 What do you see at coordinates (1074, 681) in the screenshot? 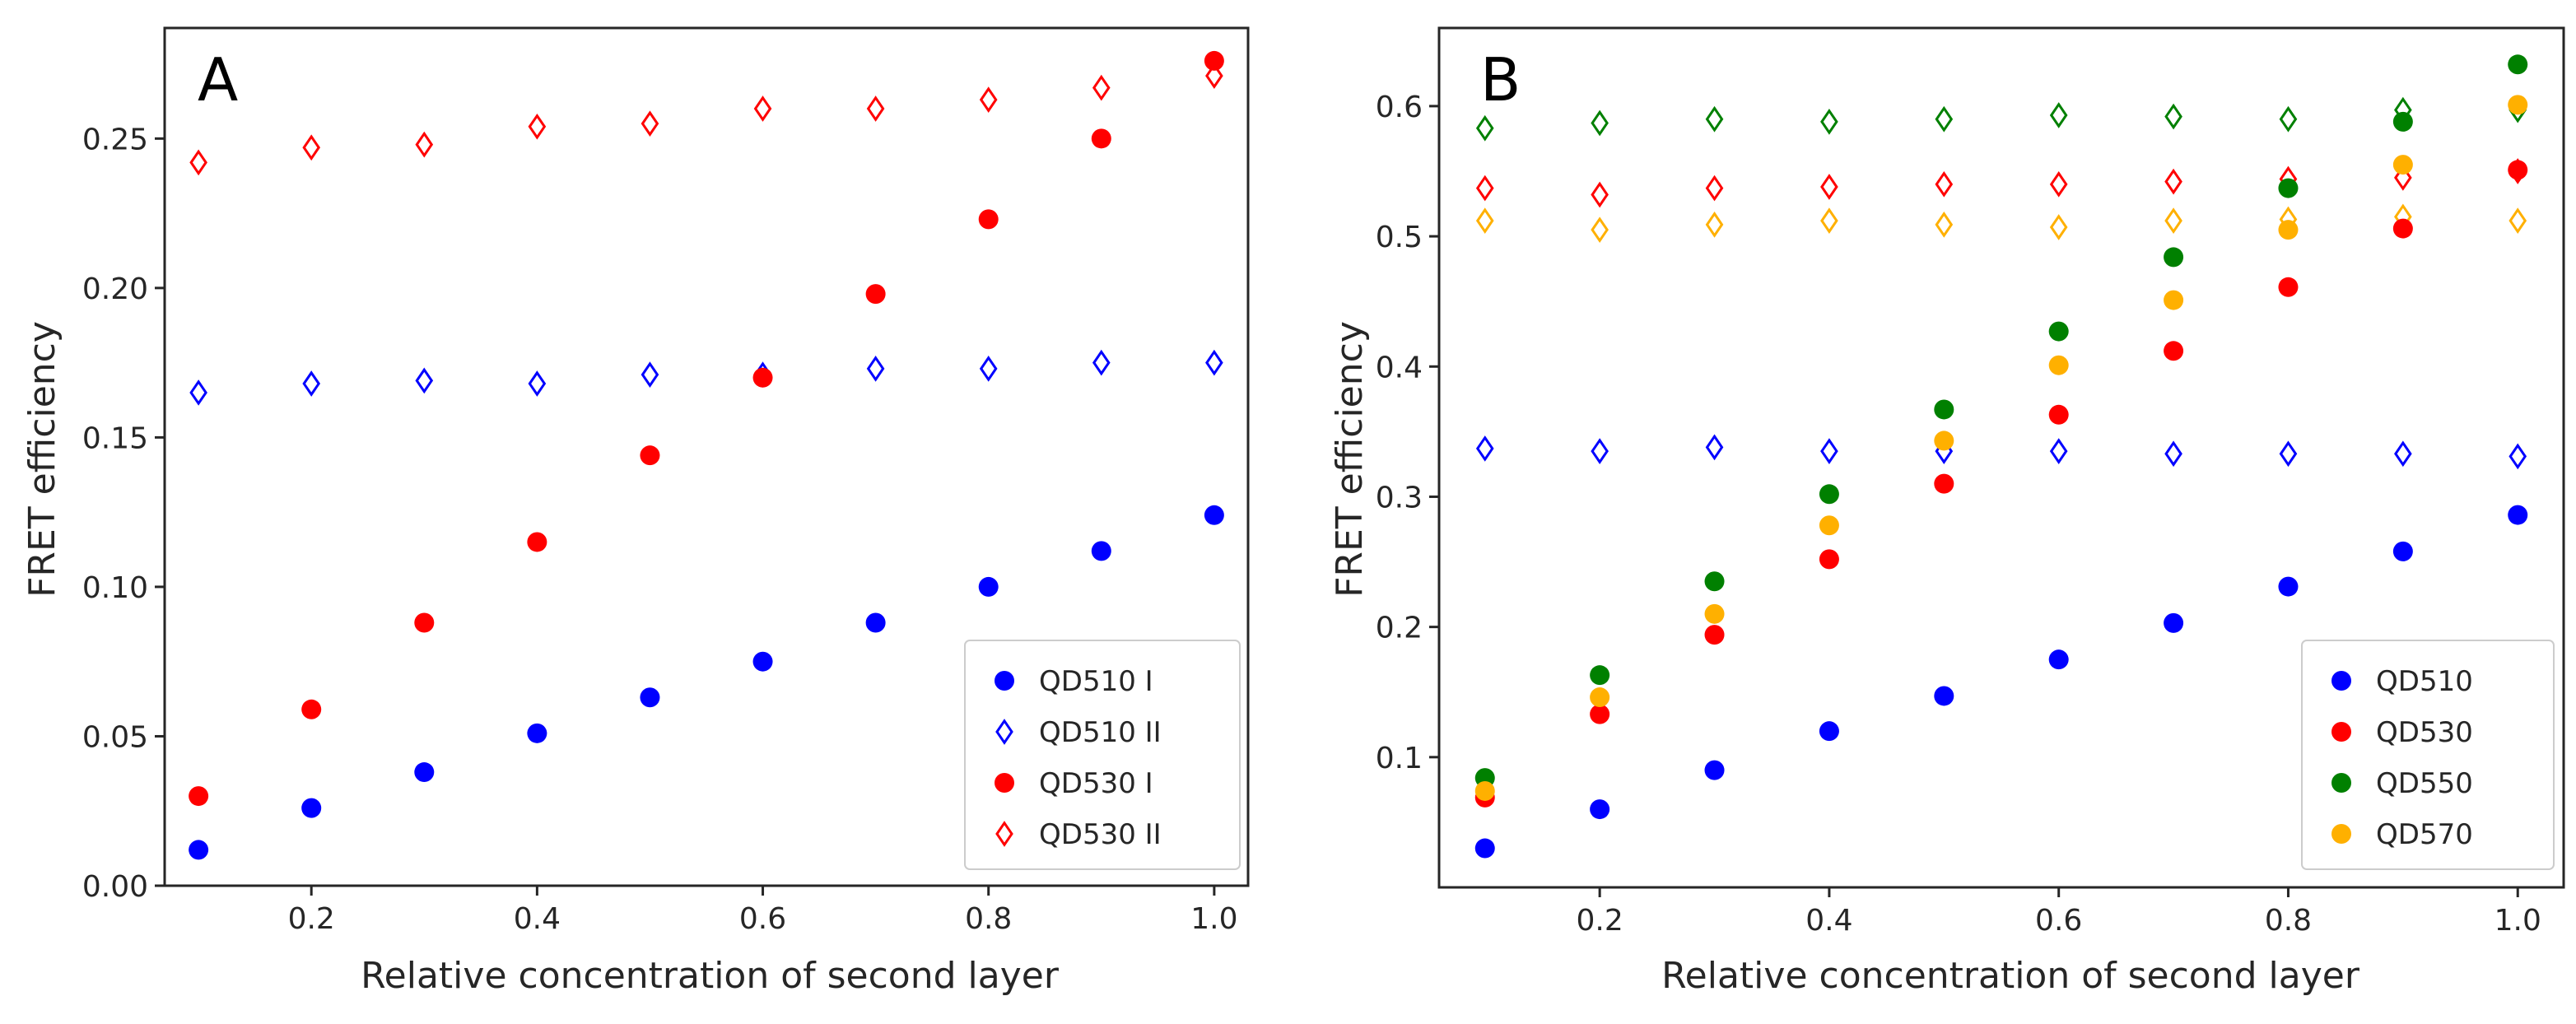
I see `panel-a-legend-item: QD510 I` at bounding box center [1074, 681].